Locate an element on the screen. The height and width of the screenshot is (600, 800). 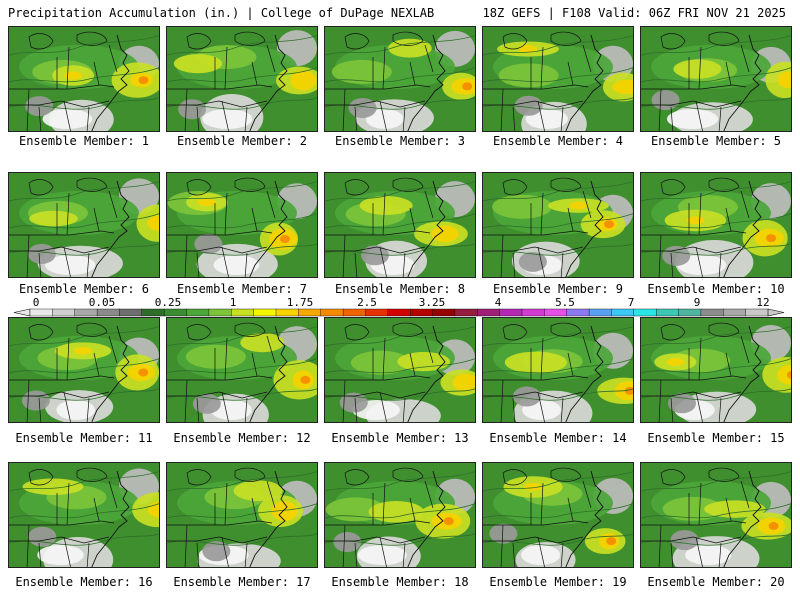
colorbar-max-arrow is located at coordinates (776, 312).